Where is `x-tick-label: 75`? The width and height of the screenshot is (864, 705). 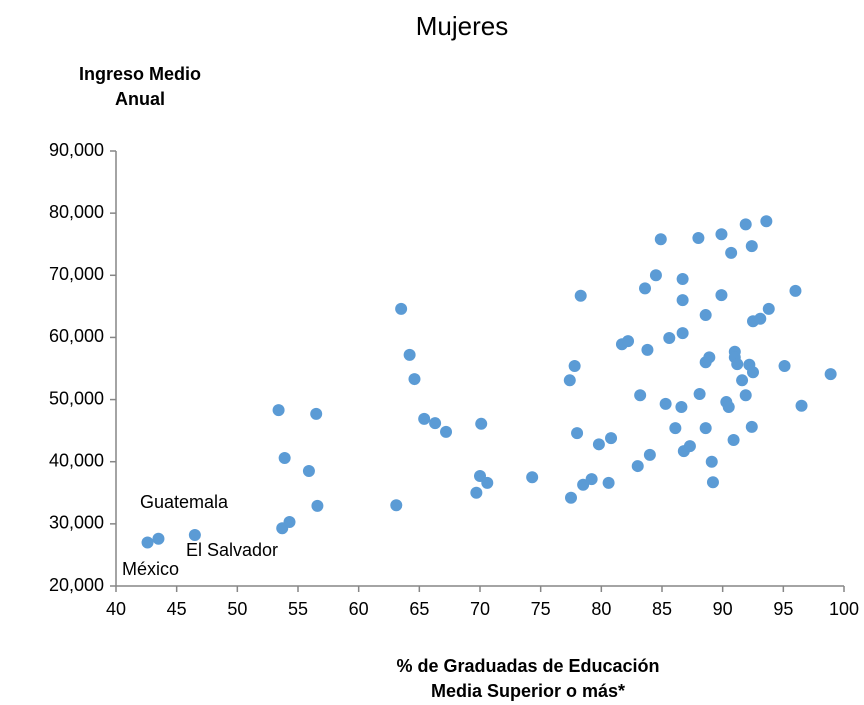
x-tick-label: 75 is located at coordinates (541, 609).